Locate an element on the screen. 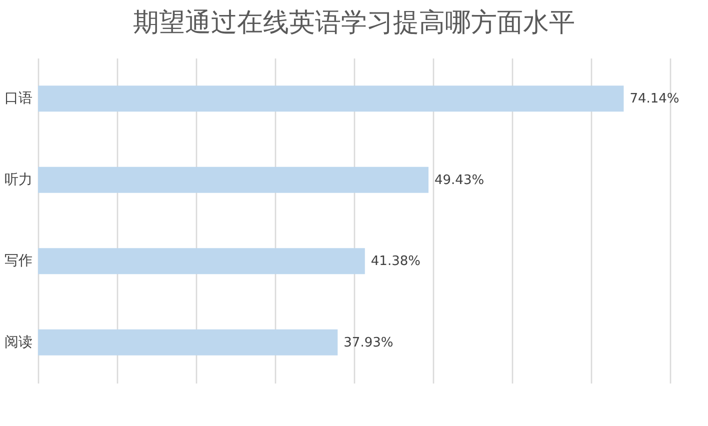  y-tick-label: 口语 is located at coordinates (18, 98).